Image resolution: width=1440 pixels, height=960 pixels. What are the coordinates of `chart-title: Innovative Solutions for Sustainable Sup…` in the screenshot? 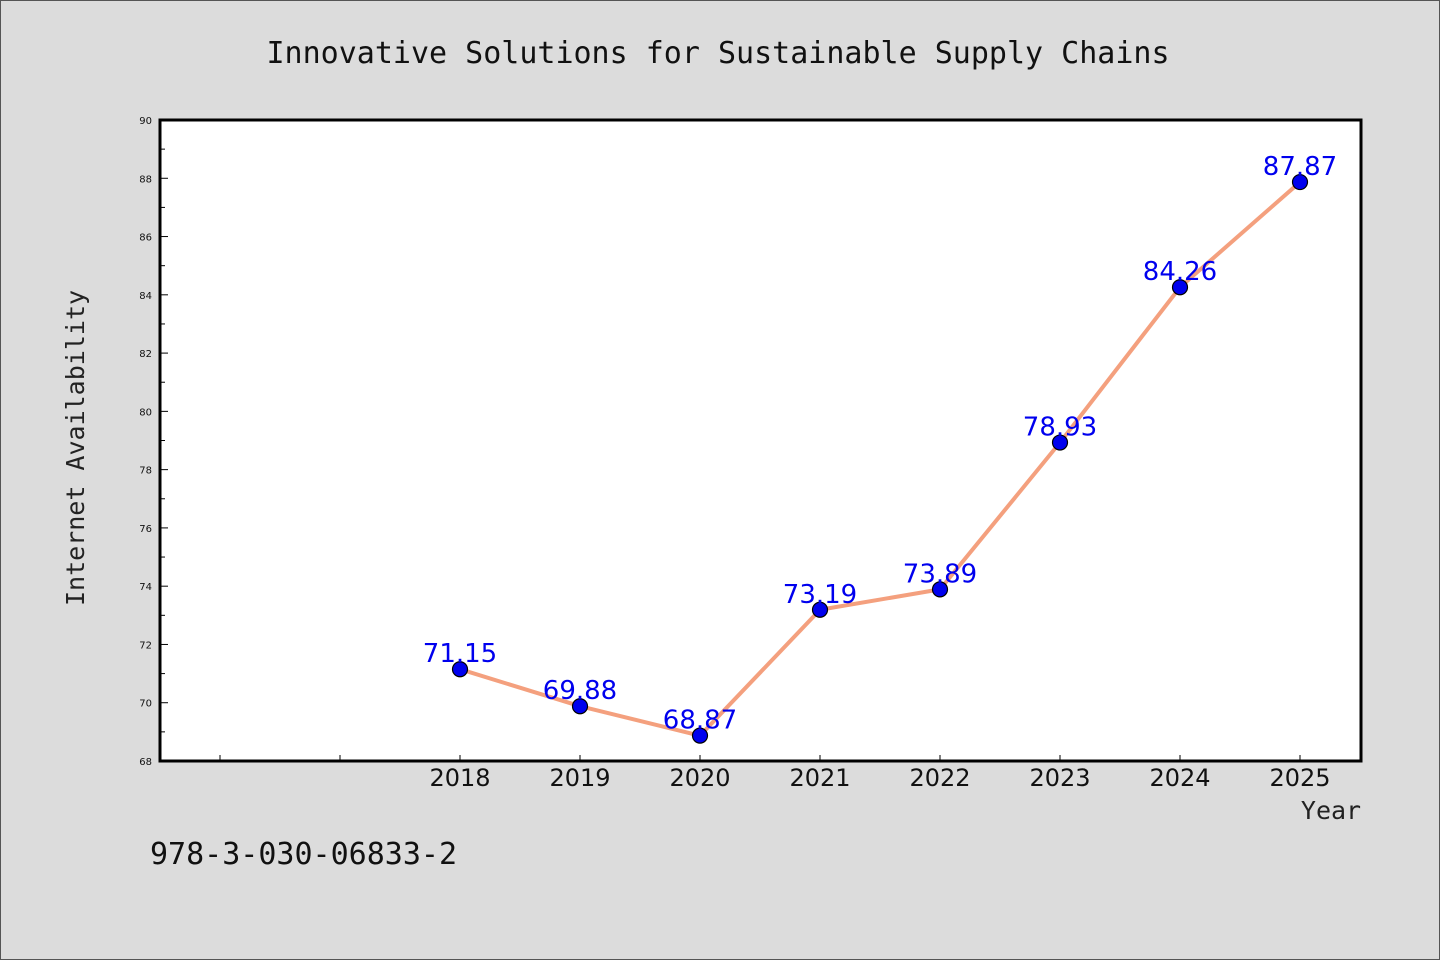 It's located at (717, 53).